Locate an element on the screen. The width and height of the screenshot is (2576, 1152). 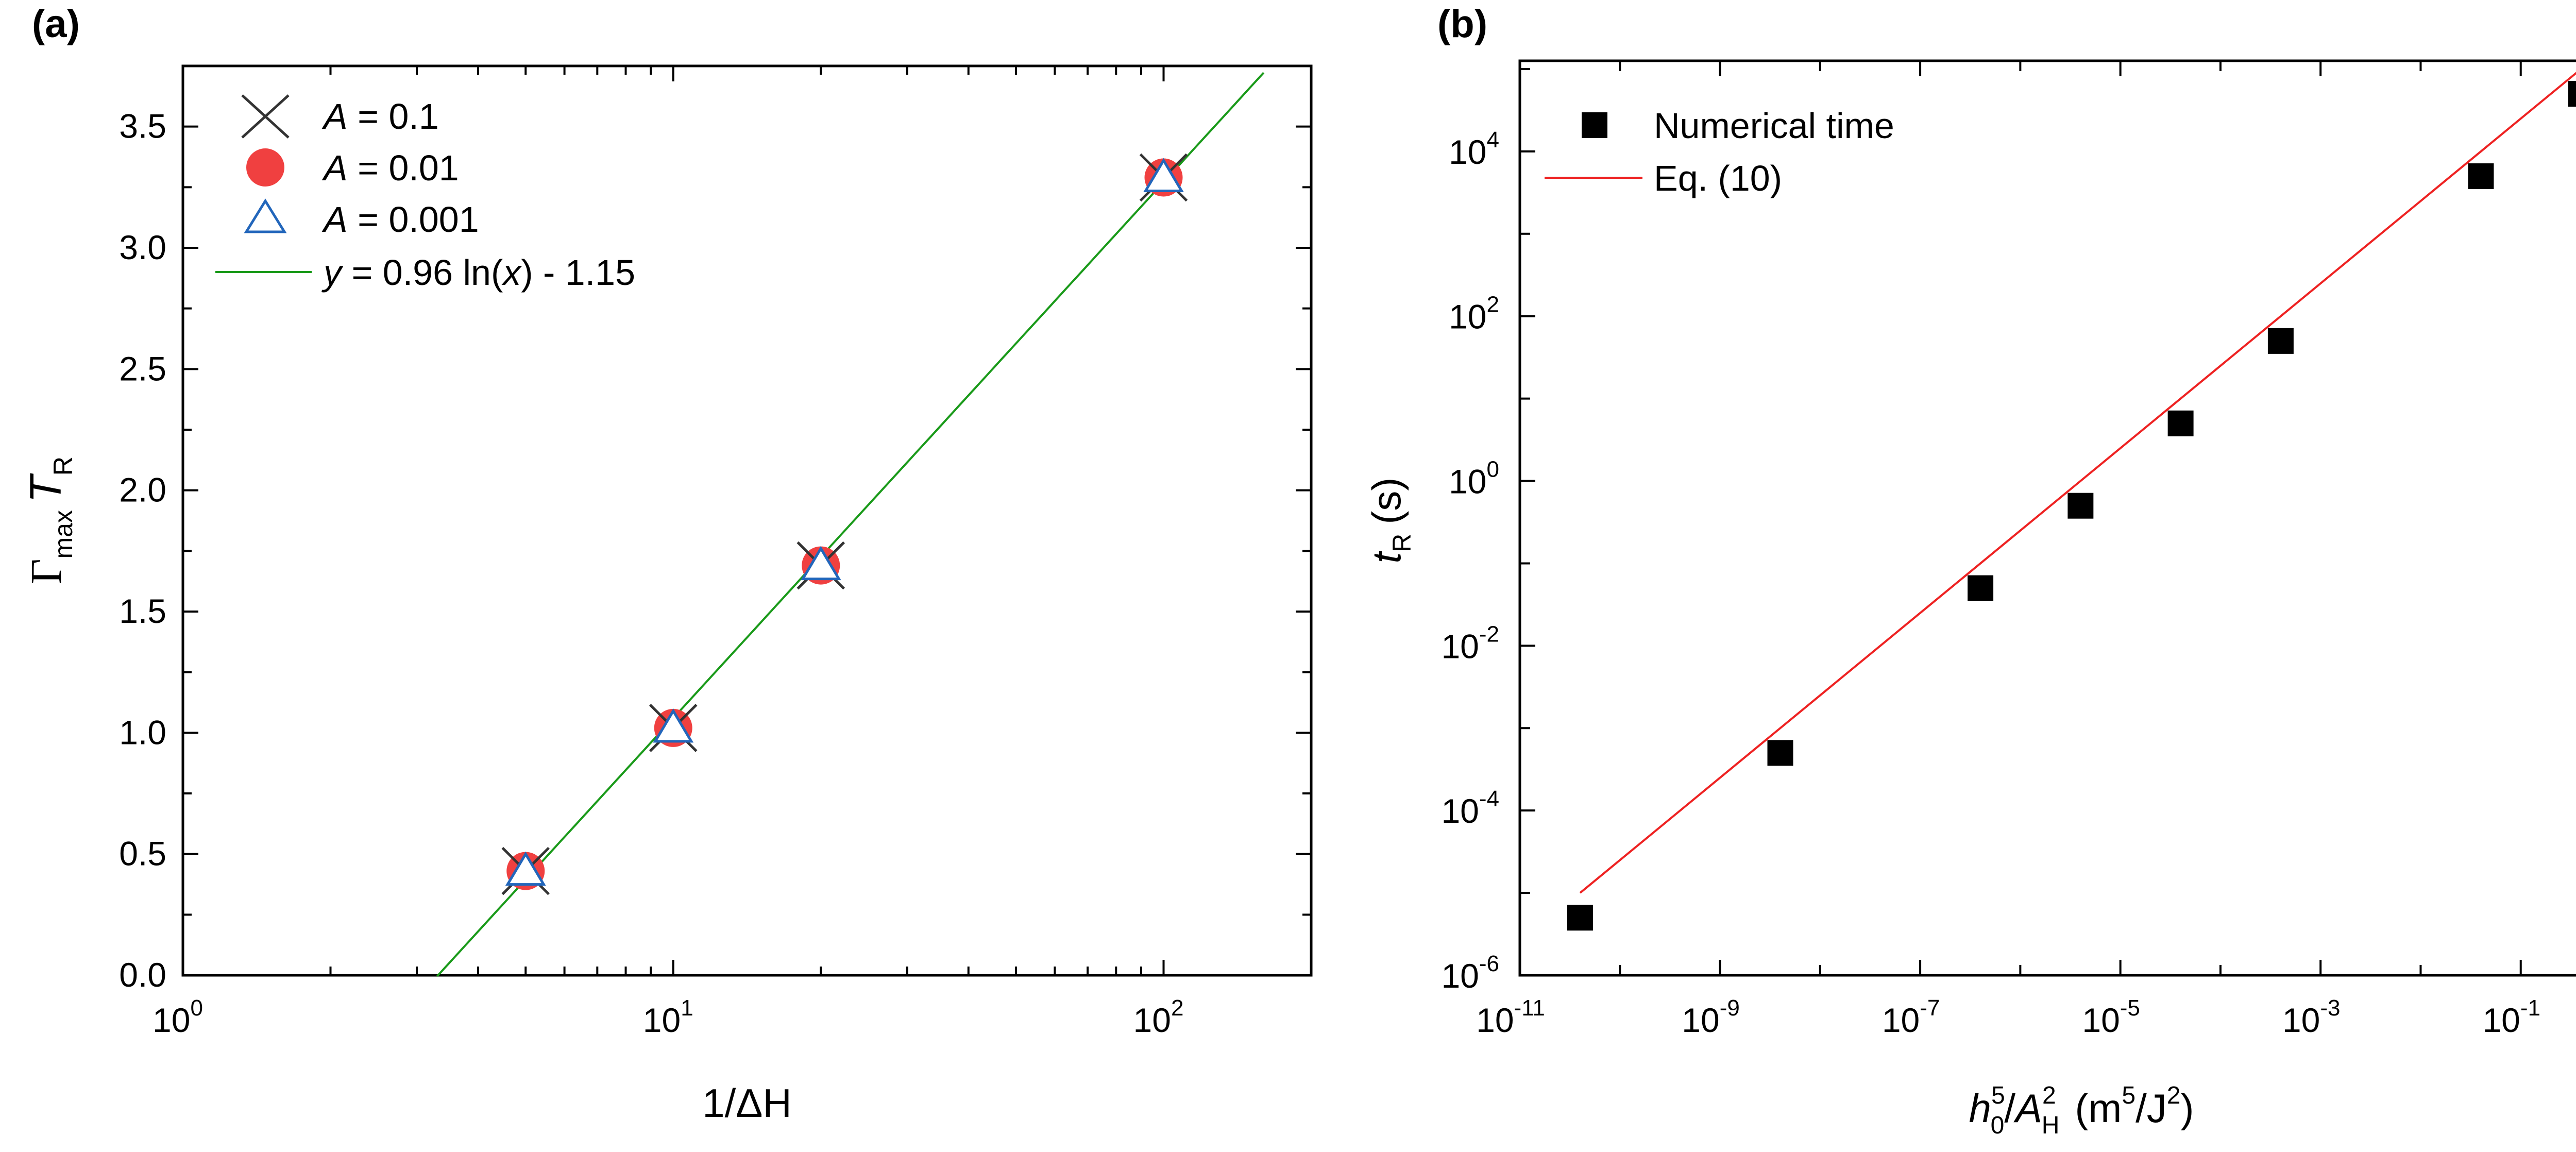
svg-text: A = 0.001 is located at coordinates (400, 220).